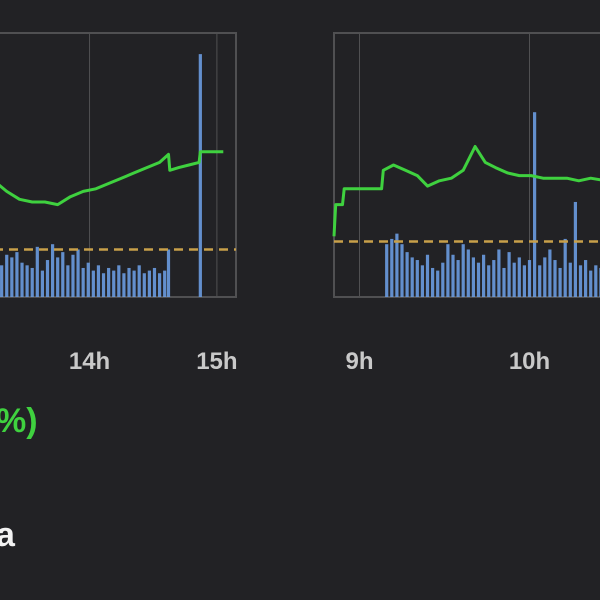  What do you see at coordinates (19, 421) in the screenshot?
I see `price-change-text: %)` at bounding box center [19, 421].